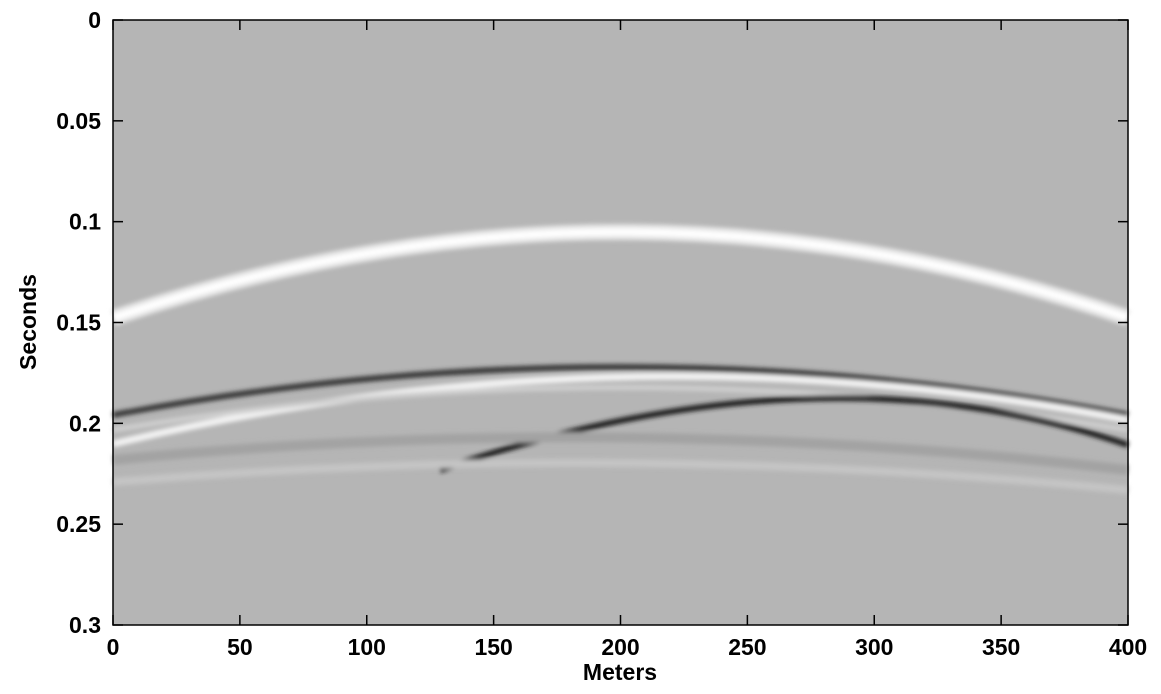  I want to click on x-tick-label: 0, so click(113, 647).